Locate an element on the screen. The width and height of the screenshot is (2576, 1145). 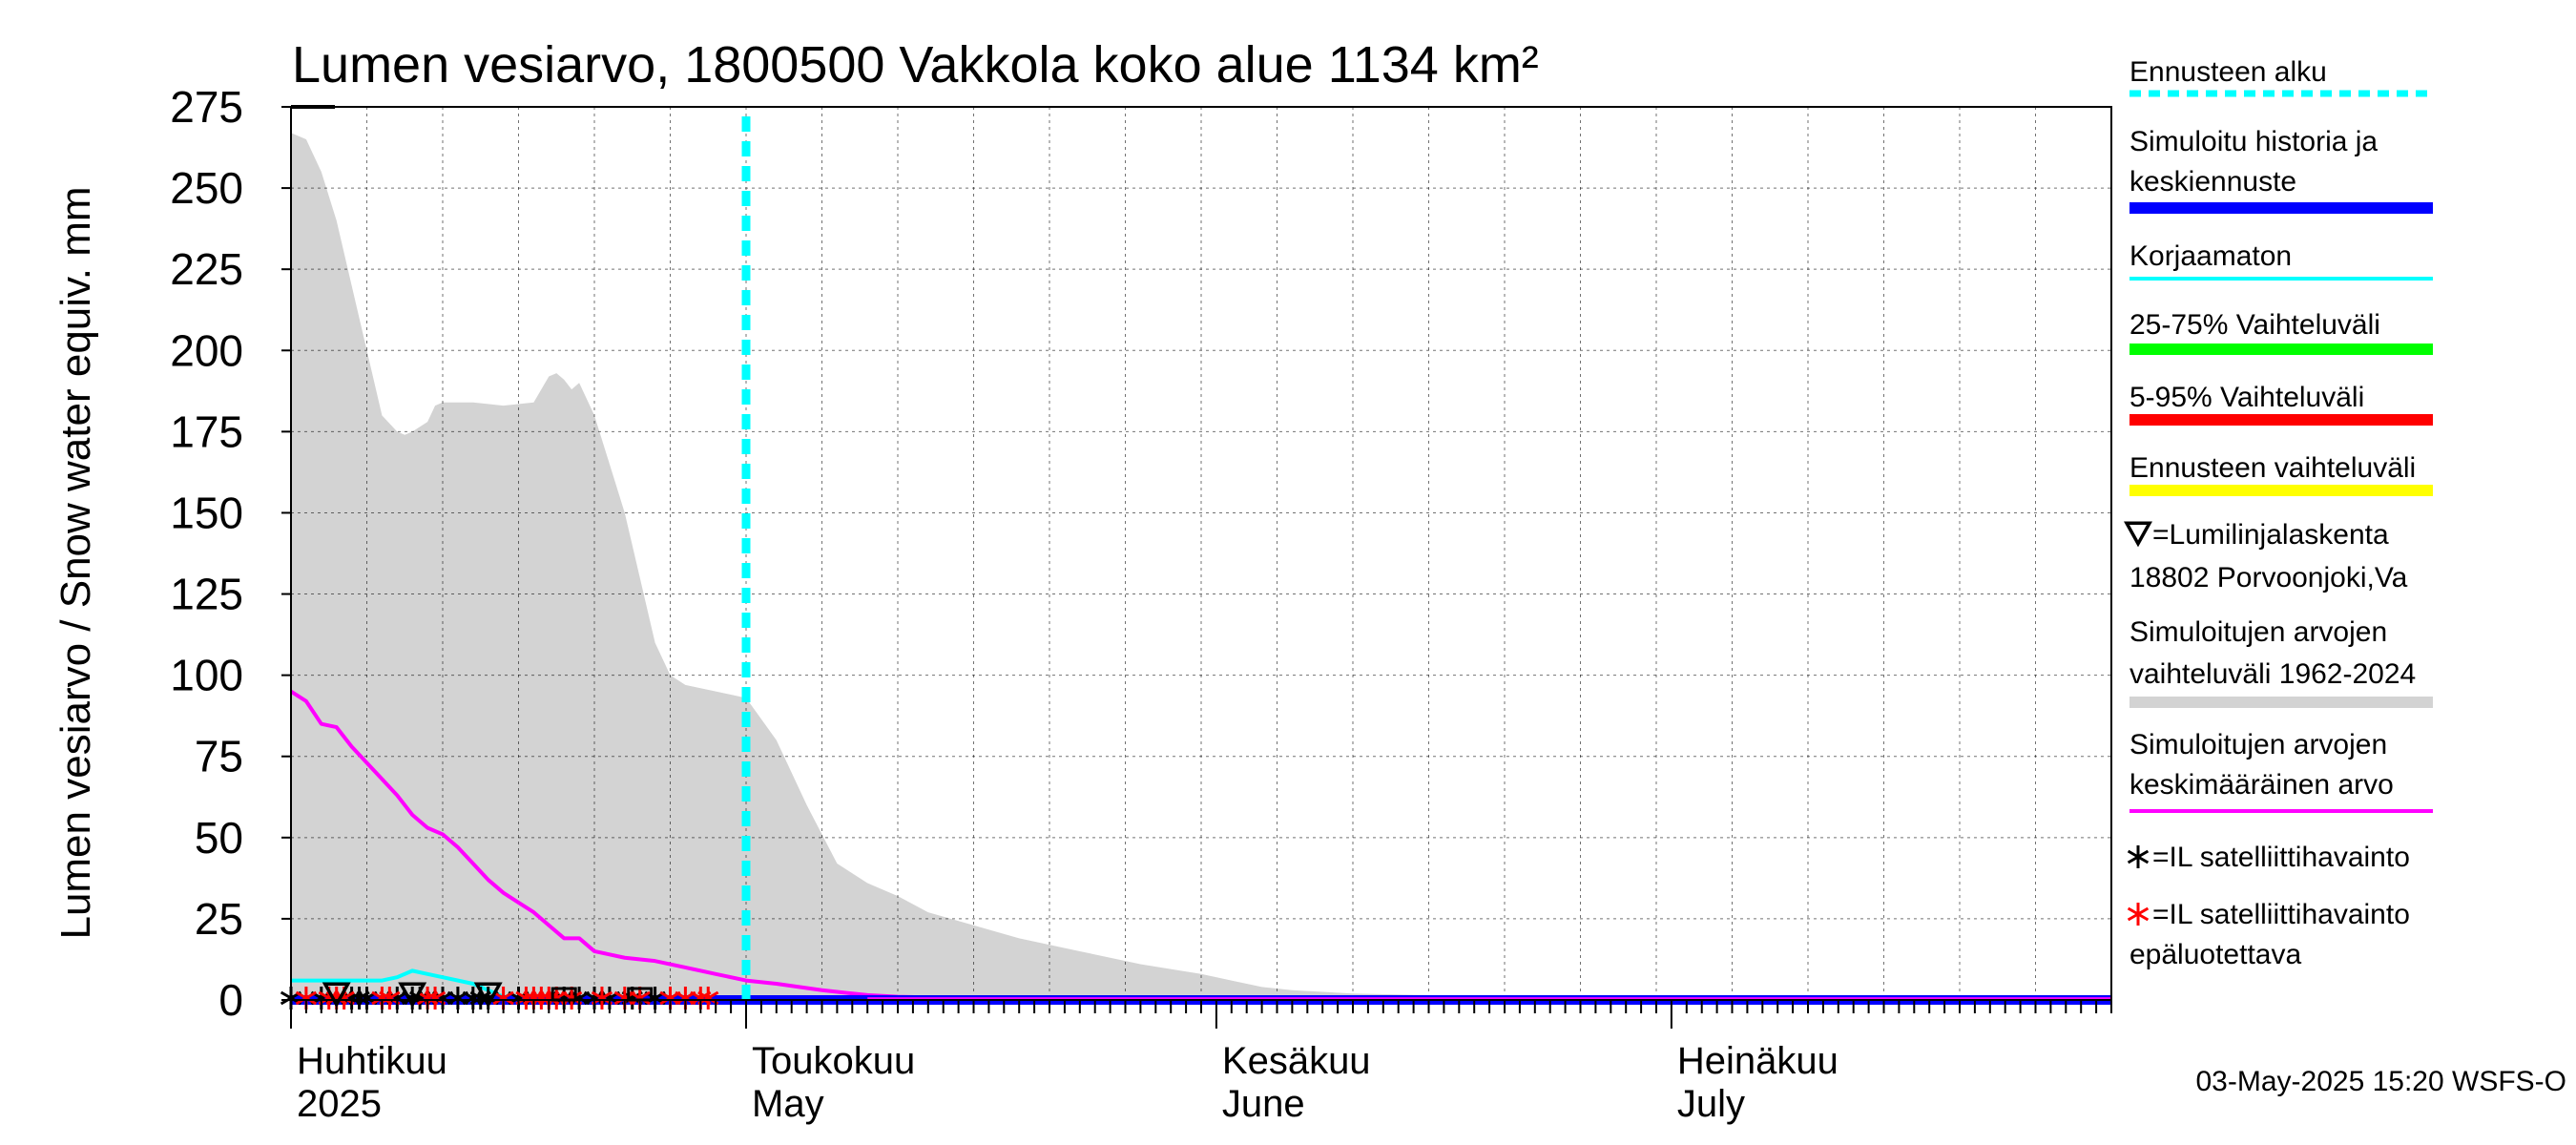
x-month-label-en: May is located at coordinates (788, 1104).